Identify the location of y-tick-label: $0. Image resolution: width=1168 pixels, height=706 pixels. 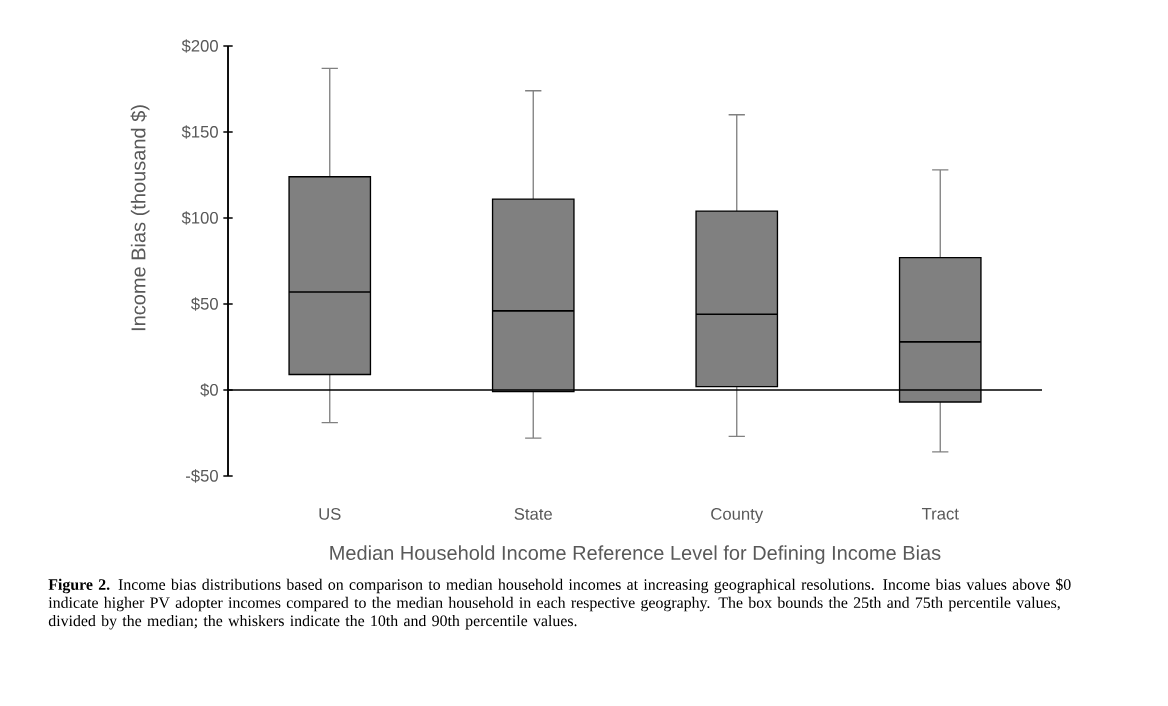
(209, 390).